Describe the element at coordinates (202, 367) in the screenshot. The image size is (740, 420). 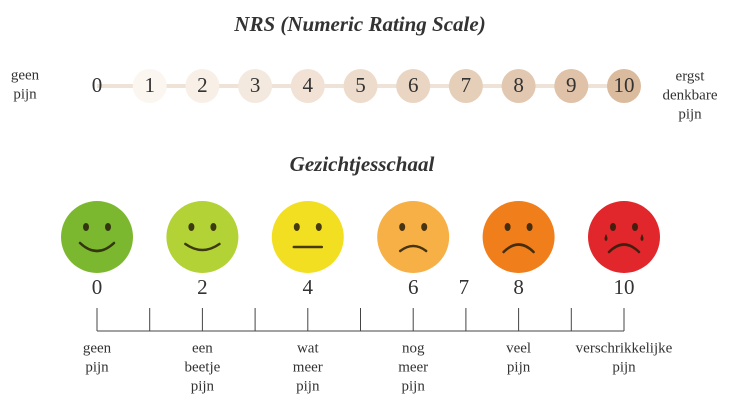
I see `face-label: beetje` at that location.